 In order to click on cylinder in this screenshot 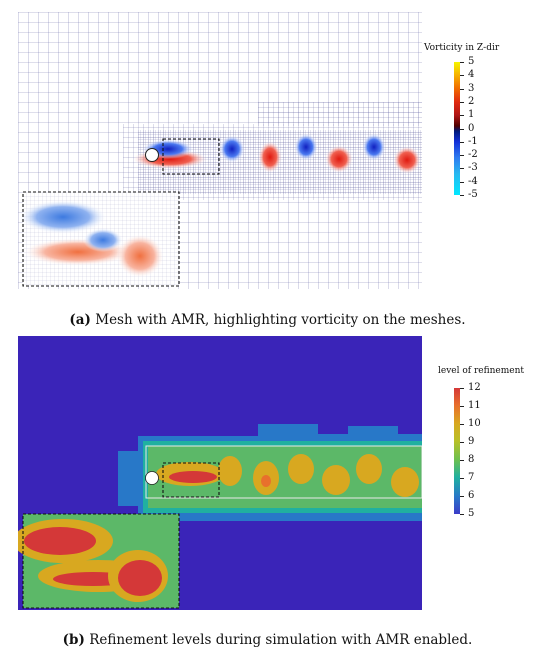, I will do `click(152, 155)`.